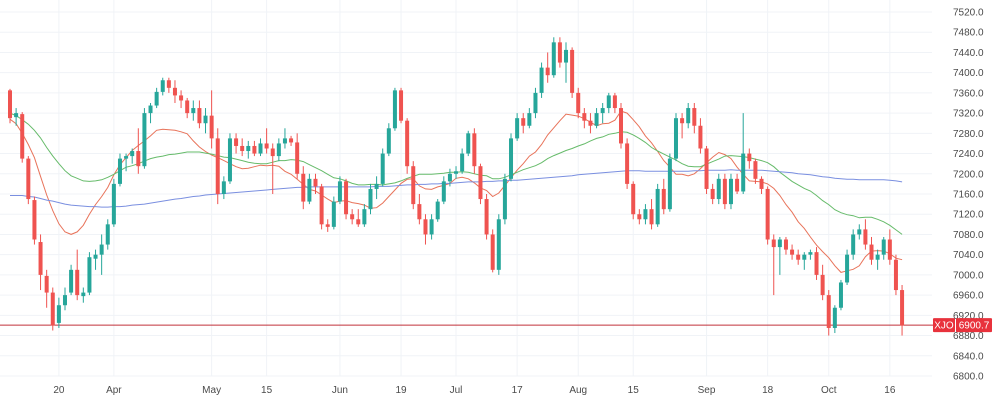 This screenshot has height=405, width=1000. I want to click on y-tick-label: 7240.0, so click(968, 154).